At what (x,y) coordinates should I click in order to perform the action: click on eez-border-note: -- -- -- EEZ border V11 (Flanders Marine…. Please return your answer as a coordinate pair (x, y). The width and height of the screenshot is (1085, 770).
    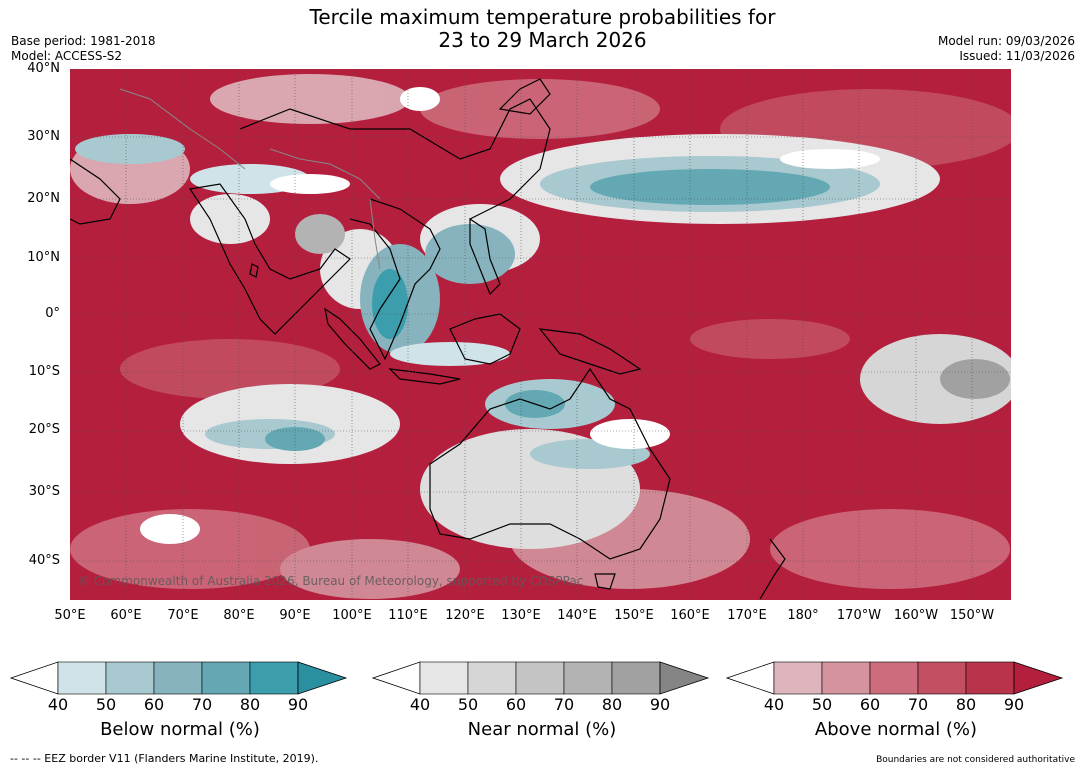
    Looking at the image, I should click on (164, 758).